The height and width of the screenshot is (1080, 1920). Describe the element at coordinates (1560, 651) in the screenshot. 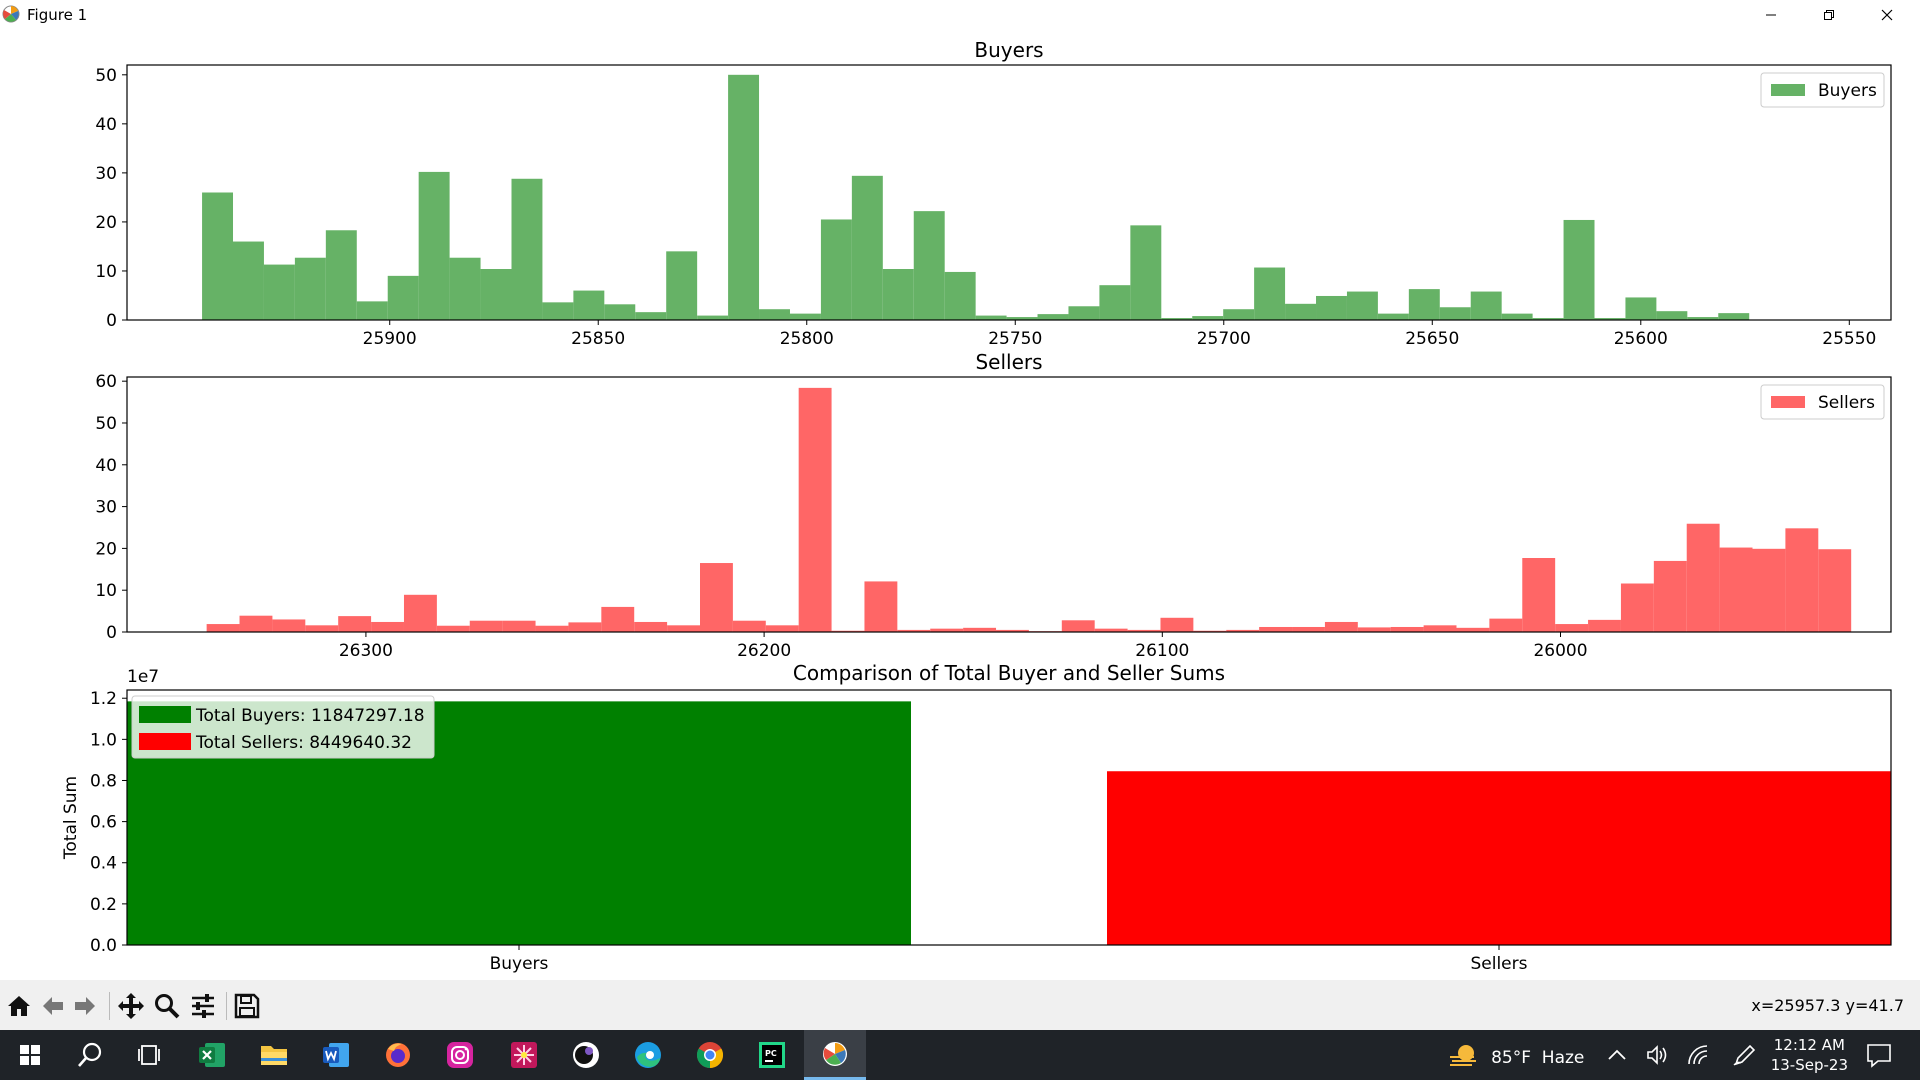

I see `x-tick-label: 26000` at that location.